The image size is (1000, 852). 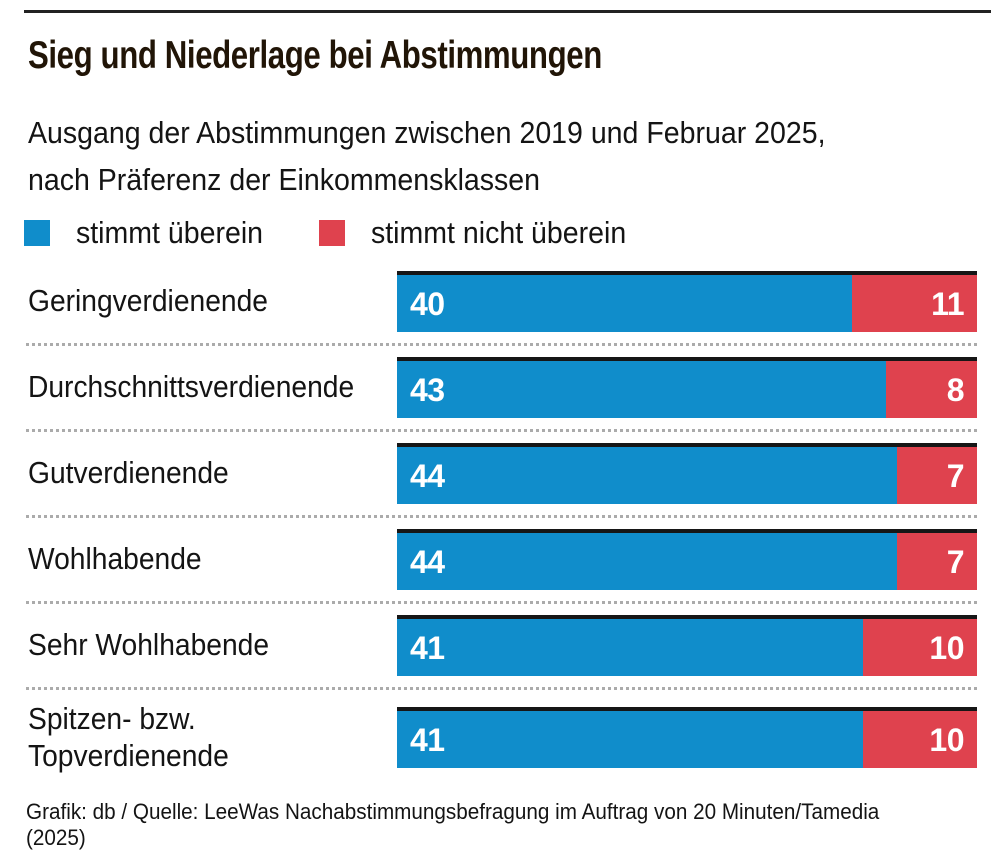 I want to click on legend-swatch-agree, so click(x=37, y=233).